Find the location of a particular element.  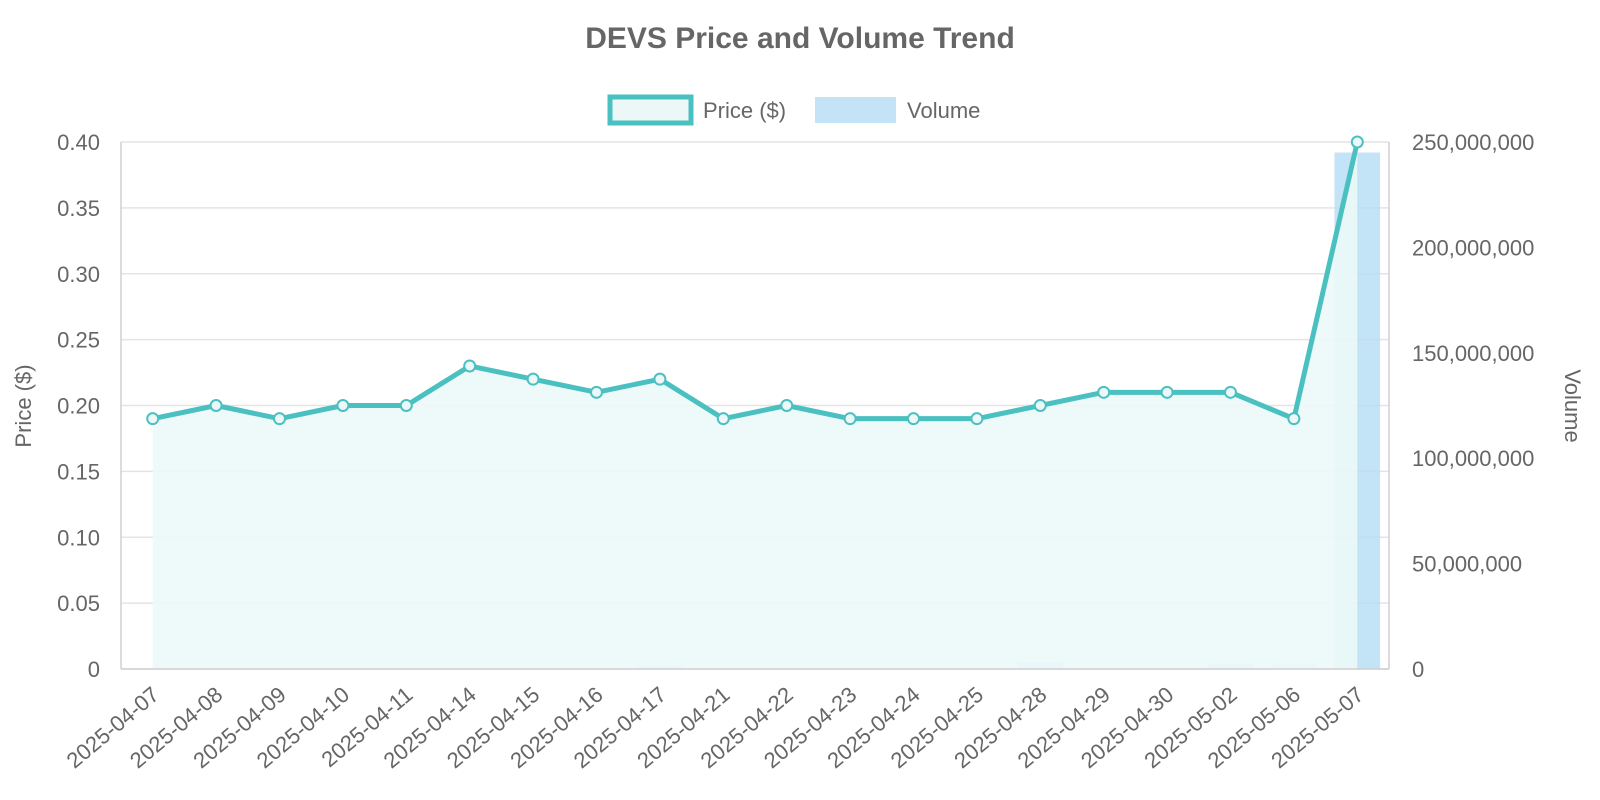

legend-swatch-price is located at coordinates (650, 110).